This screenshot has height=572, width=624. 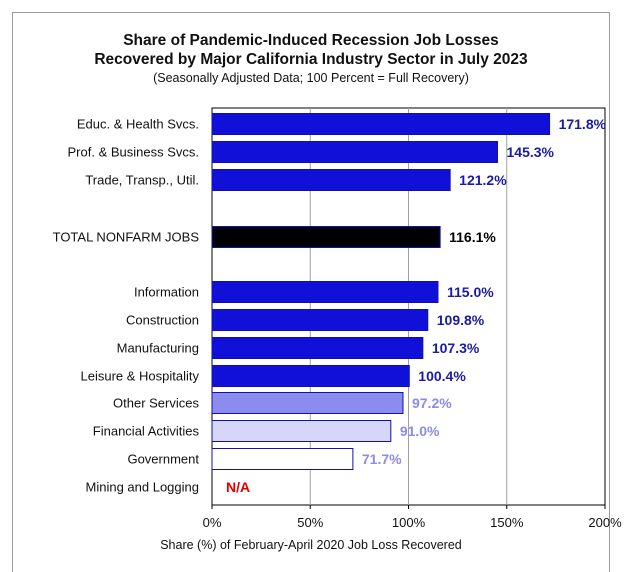 I want to click on data-label: 71.7%, so click(x=382, y=459).